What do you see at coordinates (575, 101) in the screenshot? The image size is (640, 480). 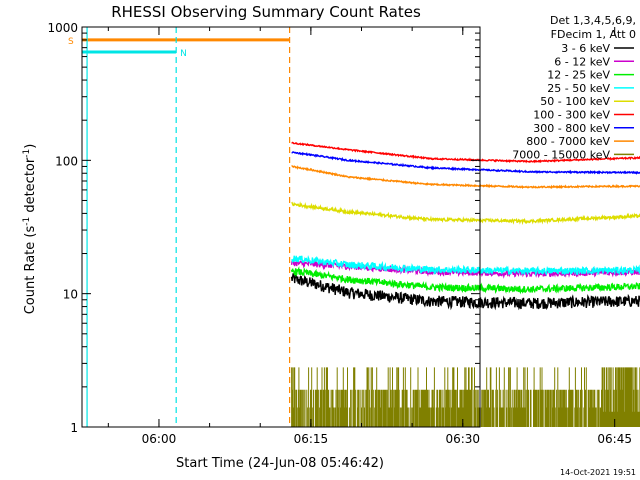 I see `legend-label-4: 50 - 100 keV` at bounding box center [575, 101].